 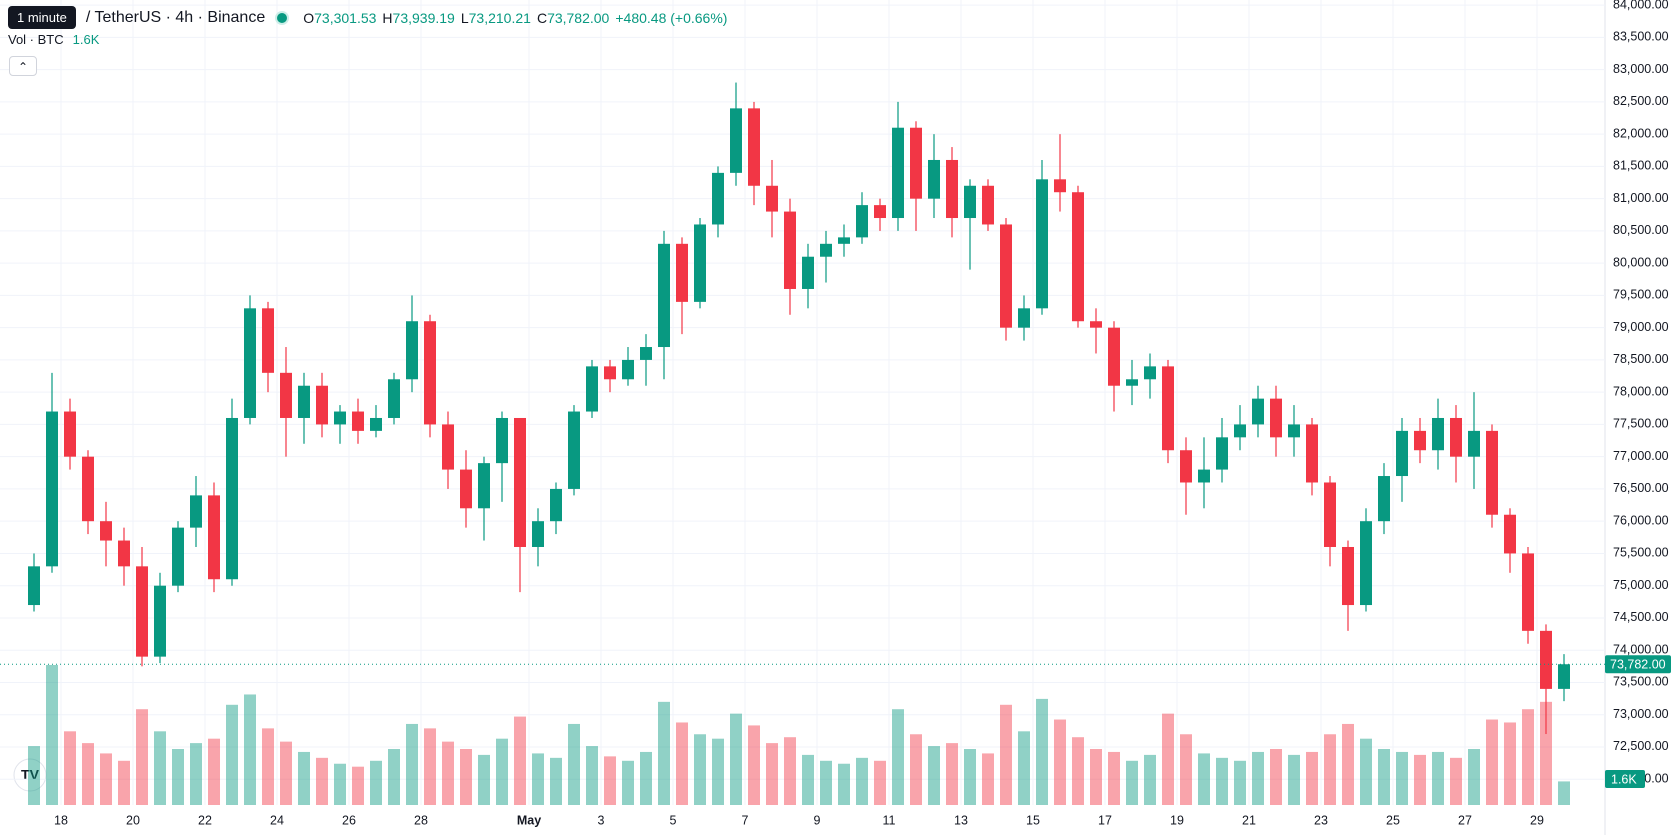 I want to click on y-tick-label: 76,000.00, so click(x=1641, y=520).